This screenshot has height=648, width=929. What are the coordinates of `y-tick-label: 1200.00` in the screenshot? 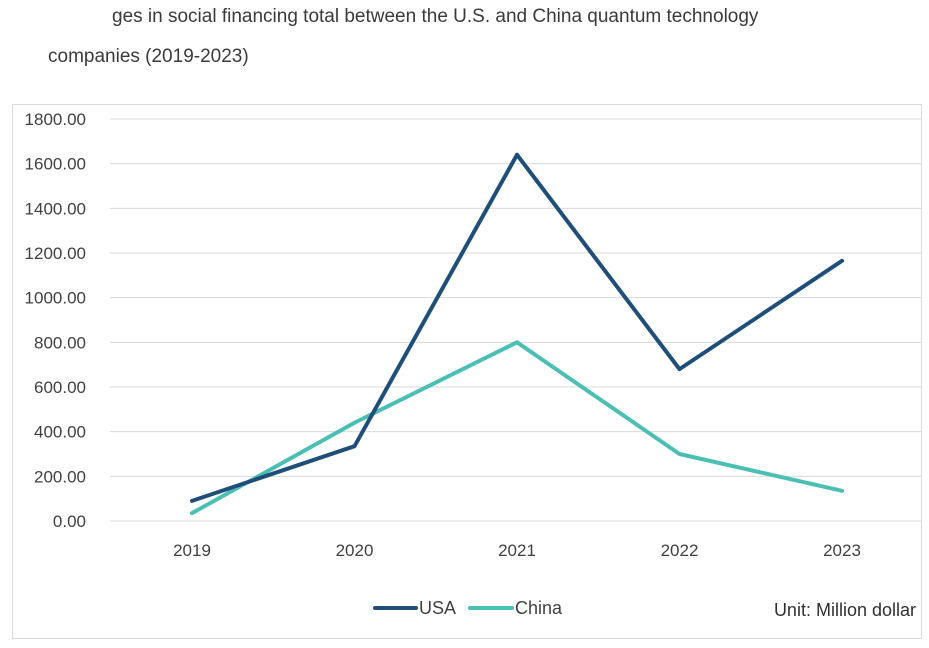 It's located at (55, 253).